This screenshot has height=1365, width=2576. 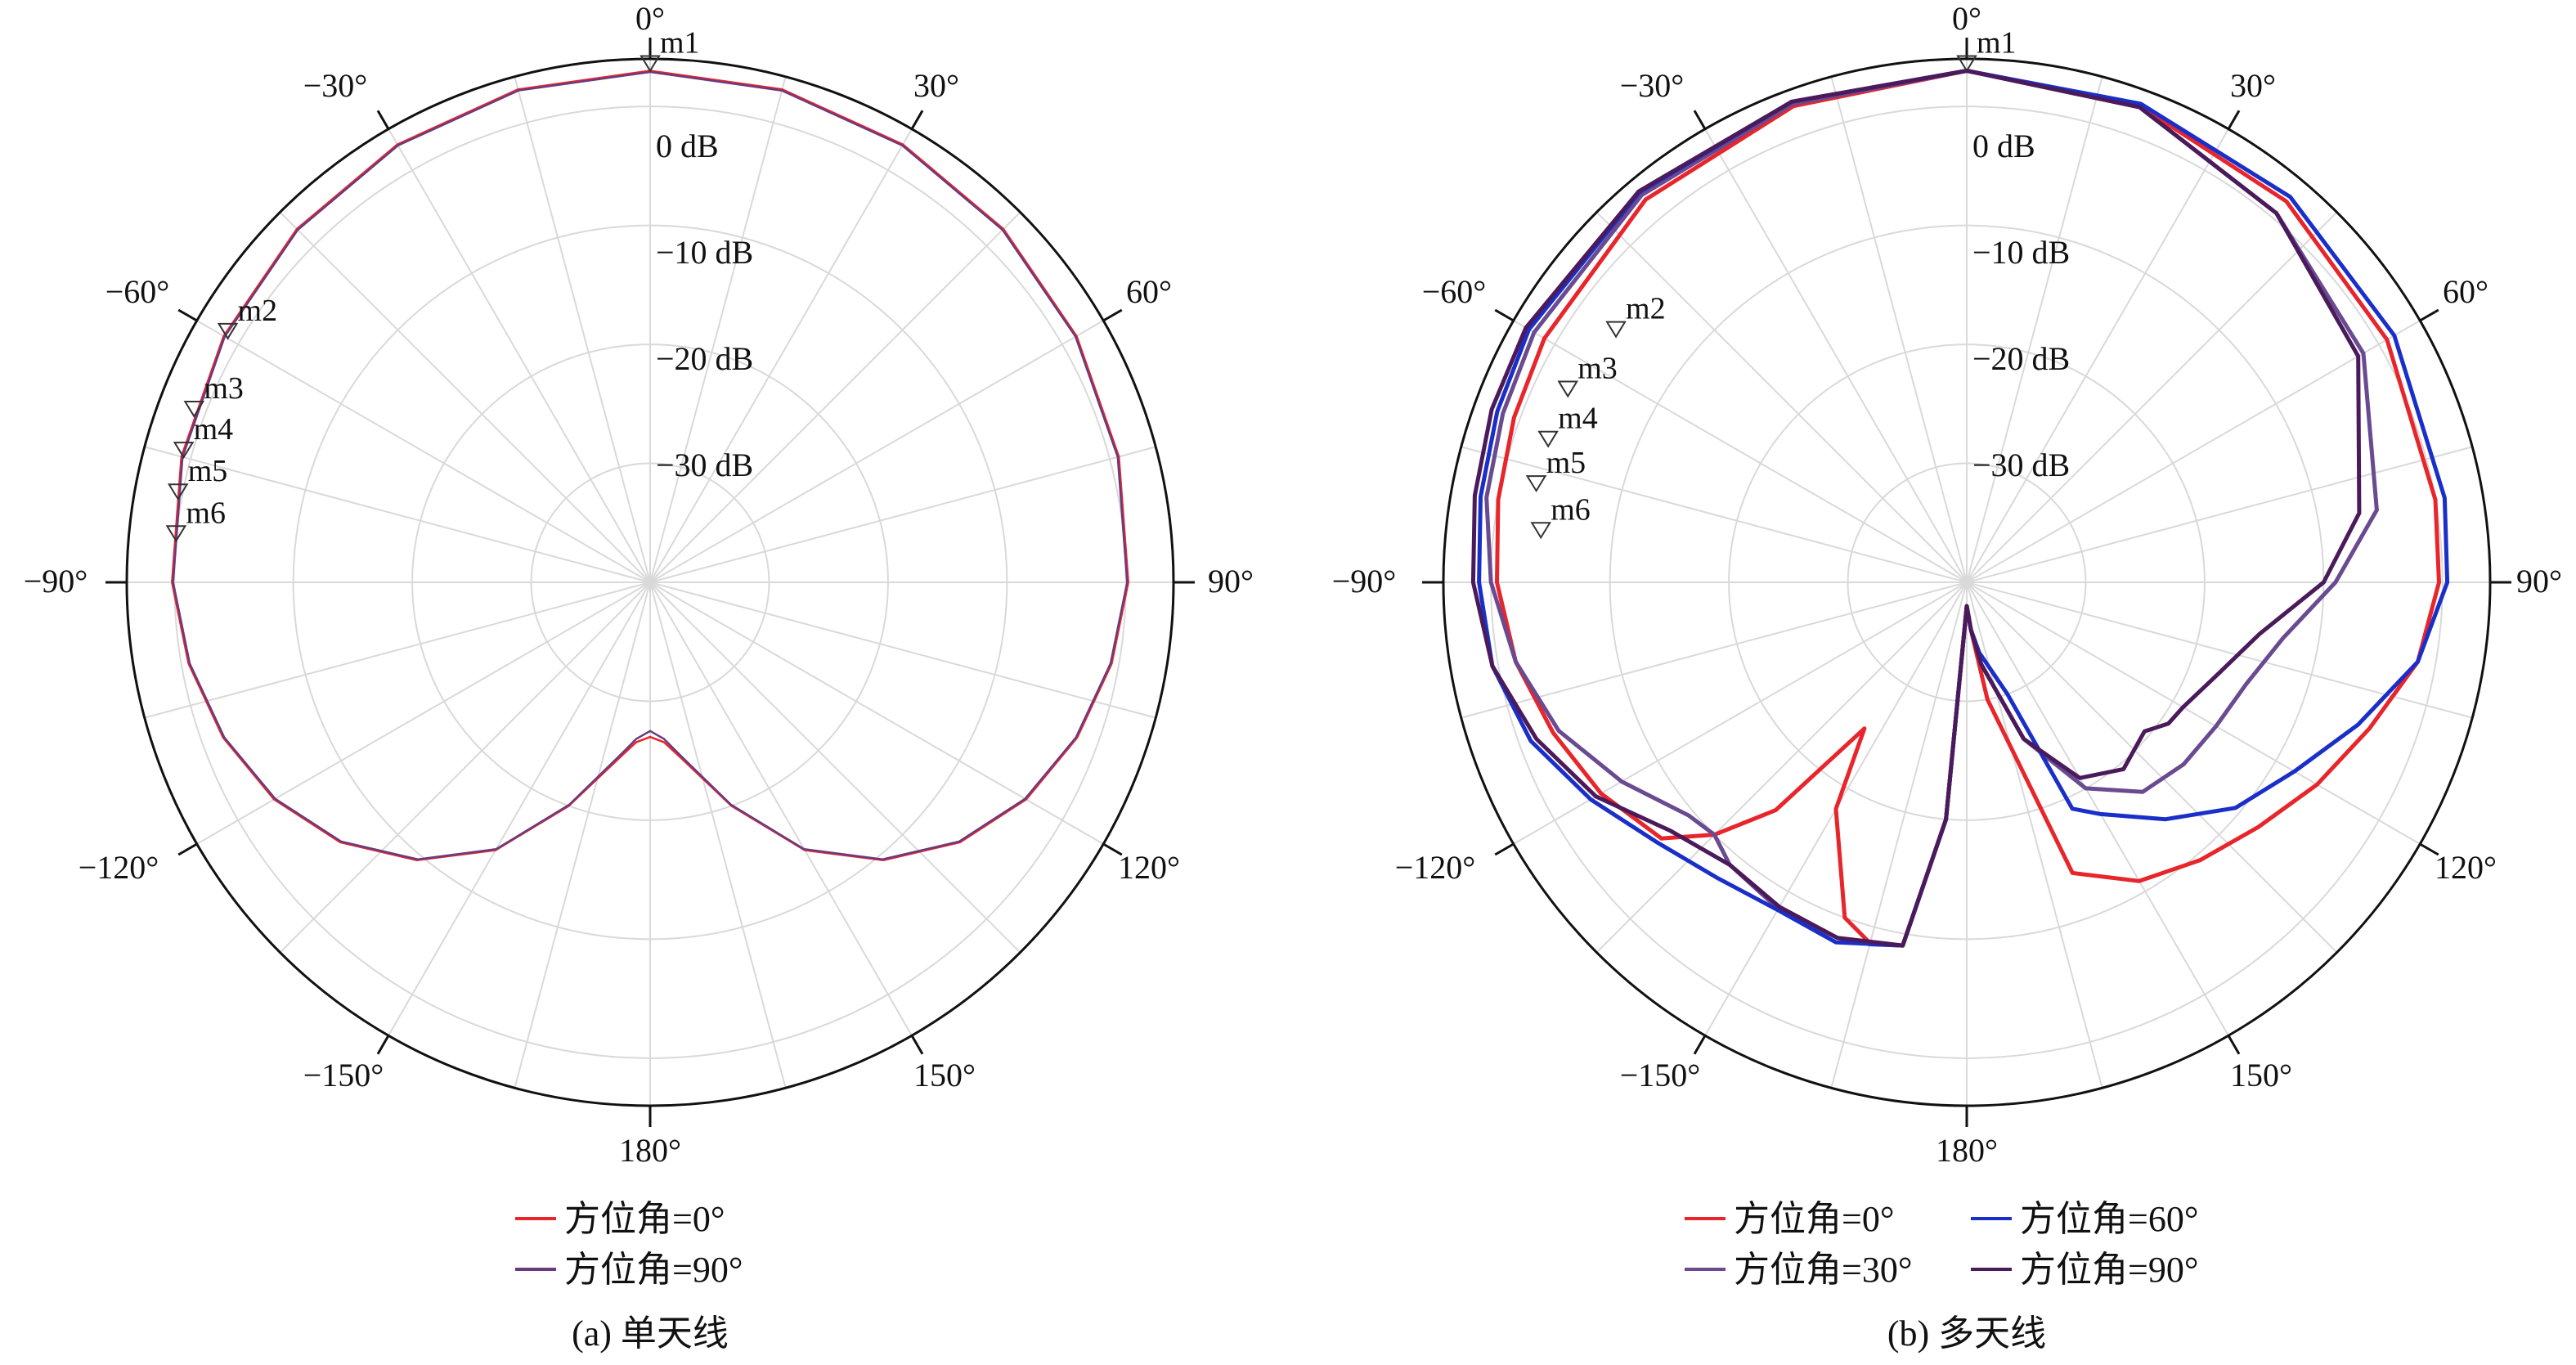 I want to click on legend-b: 方位角=0° 方位角=60° 方位角=30° 方位角=90°, so click(x=1942, y=1244).